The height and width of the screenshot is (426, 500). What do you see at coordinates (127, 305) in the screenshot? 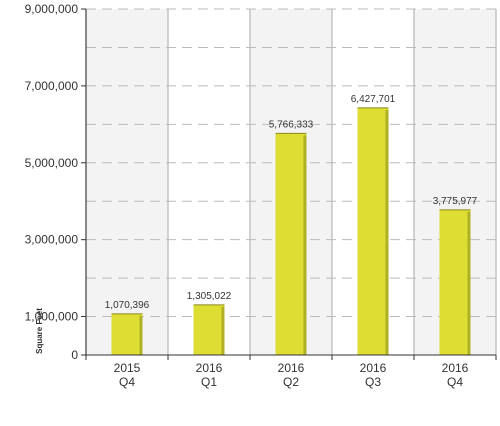
I see `data-label-0: 1,070,396` at bounding box center [127, 305].